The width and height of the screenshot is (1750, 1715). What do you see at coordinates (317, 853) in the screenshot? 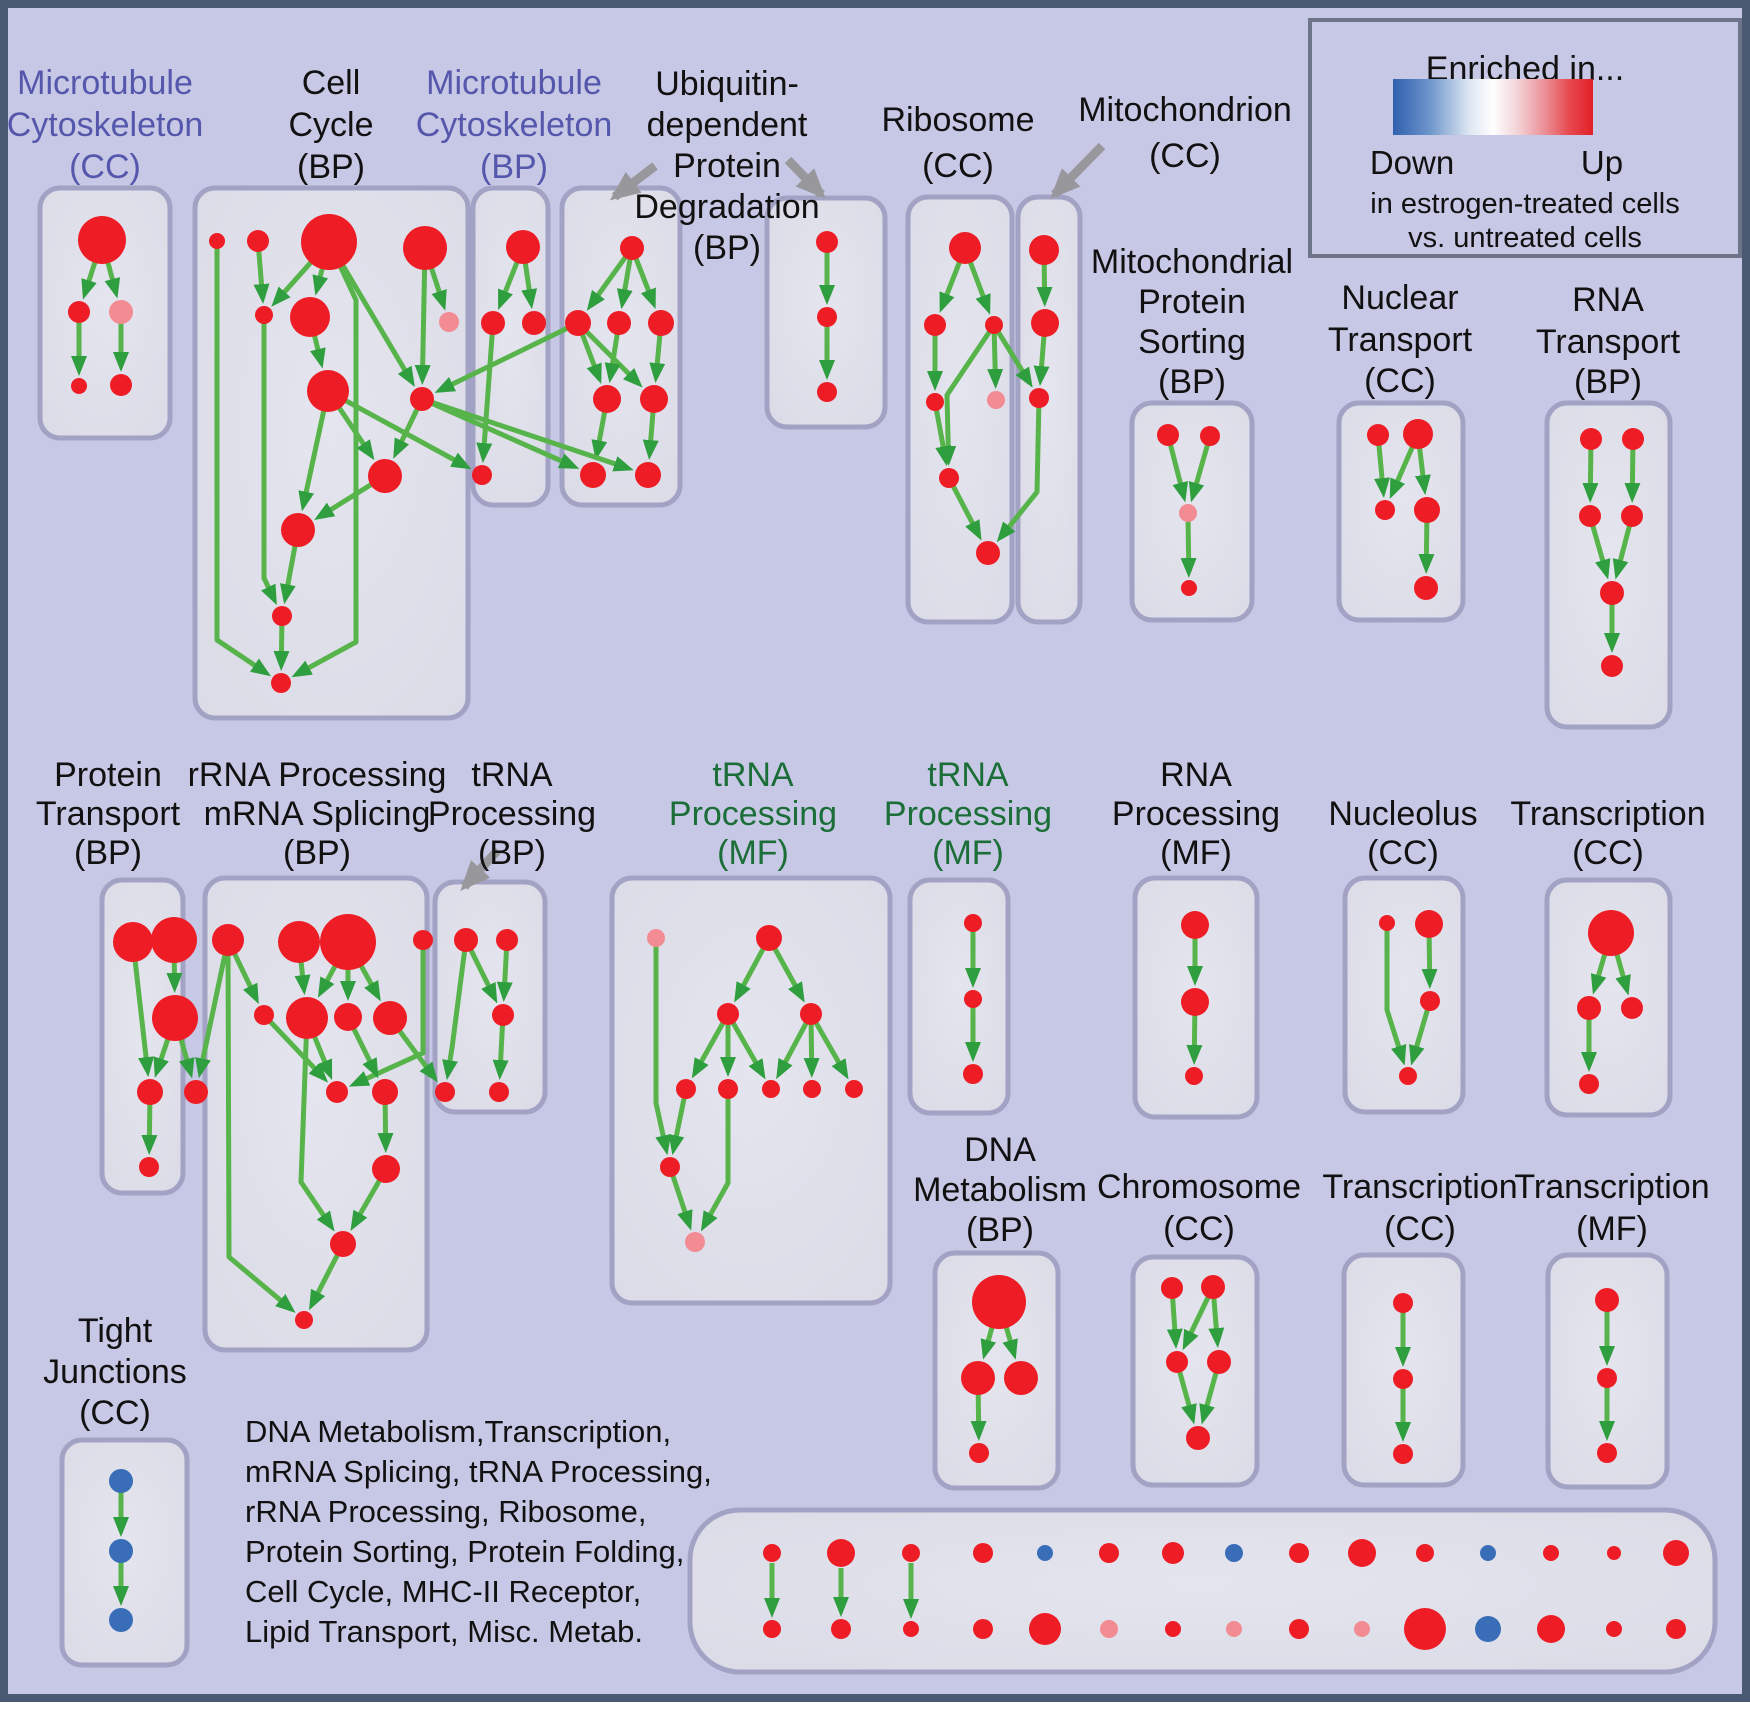
I see `group-label-rrna-processing-mrna-splicing-bp: (BP)` at bounding box center [317, 853].